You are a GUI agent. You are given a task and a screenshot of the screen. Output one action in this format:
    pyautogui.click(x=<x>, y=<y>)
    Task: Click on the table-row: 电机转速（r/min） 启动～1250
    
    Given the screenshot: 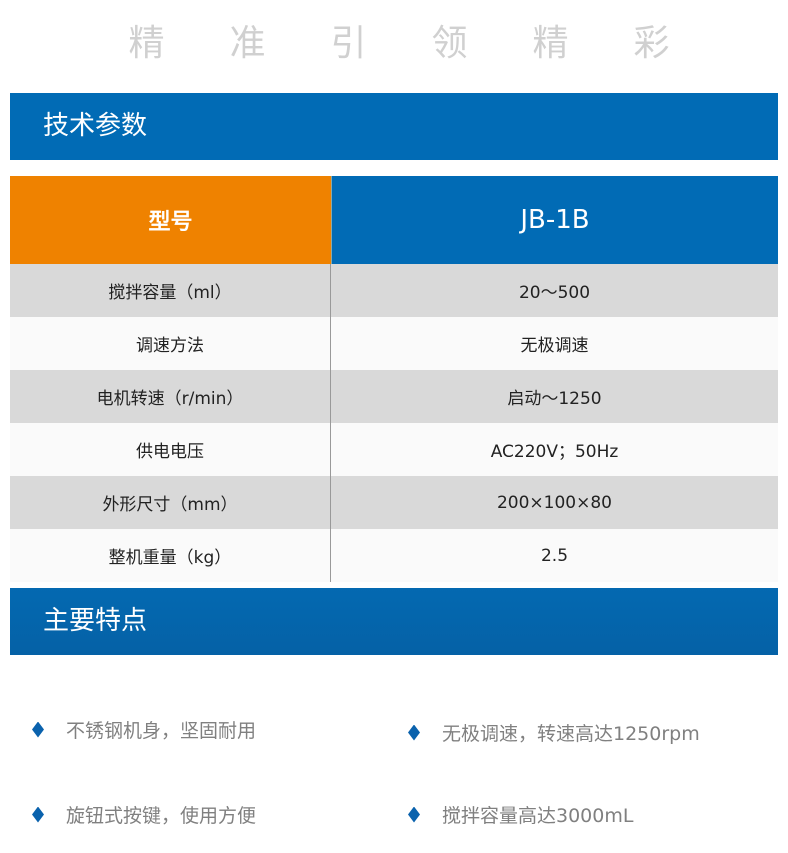 What is the action you would take?
    pyautogui.click(x=394, y=396)
    